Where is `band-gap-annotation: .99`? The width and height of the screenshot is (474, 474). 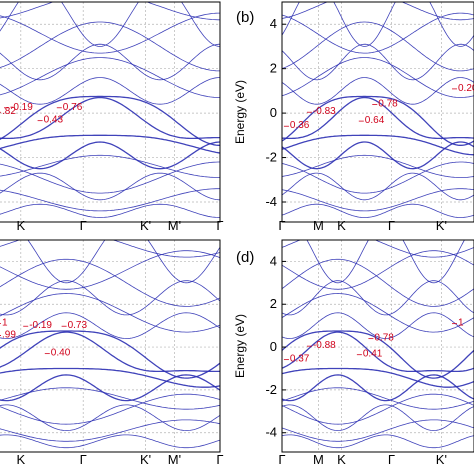 band-gap-annotation: .99 is located at coordinates (9, 334).